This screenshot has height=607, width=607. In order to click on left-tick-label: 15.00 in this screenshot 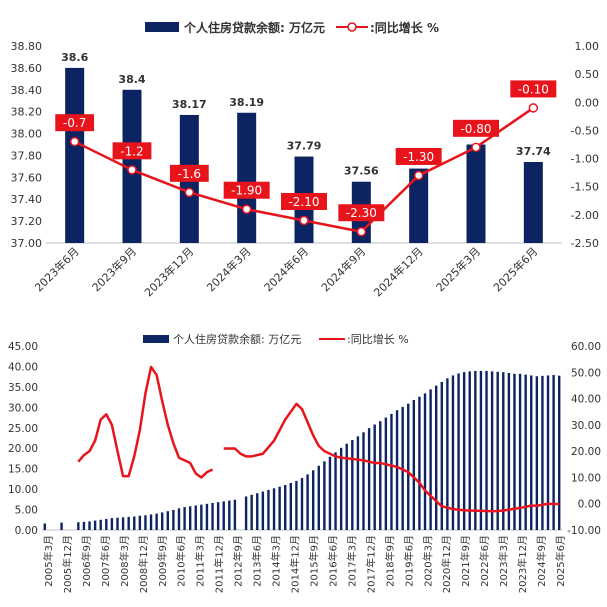, I will do `click(23, 470)`.